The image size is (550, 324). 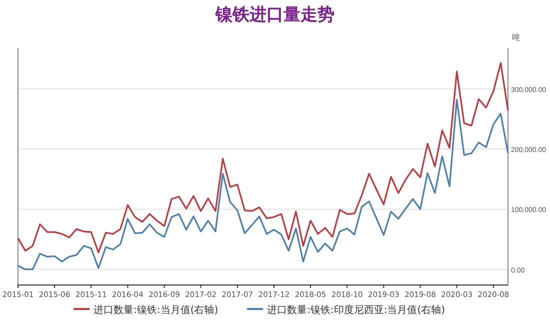 I want to click on legend-label: 进口数量:镍铁:印度尼西亚:当月值(右轴), so click(x=356, y=310).